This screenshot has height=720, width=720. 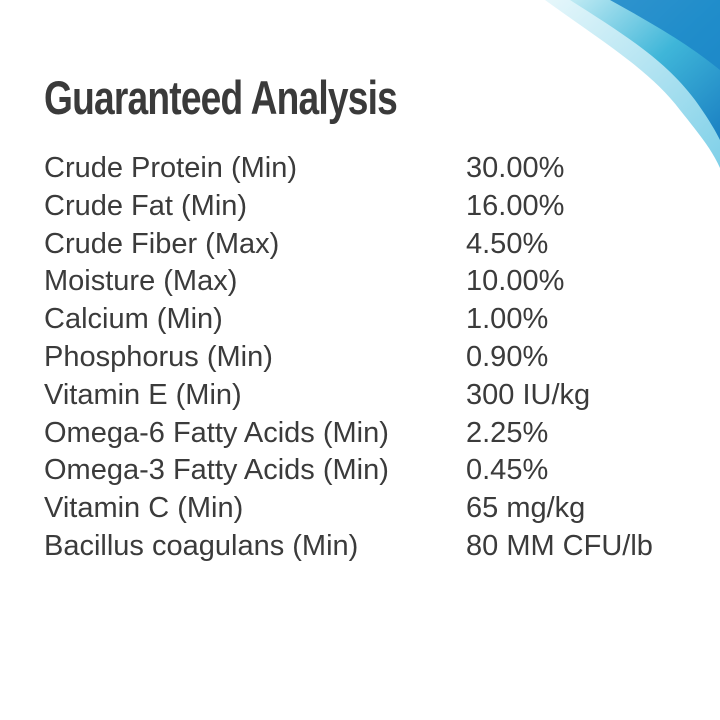 What do you see at coordinates (665, 35) in the screenshot?
I see `wave-dark` at bounding box center [665, 35].